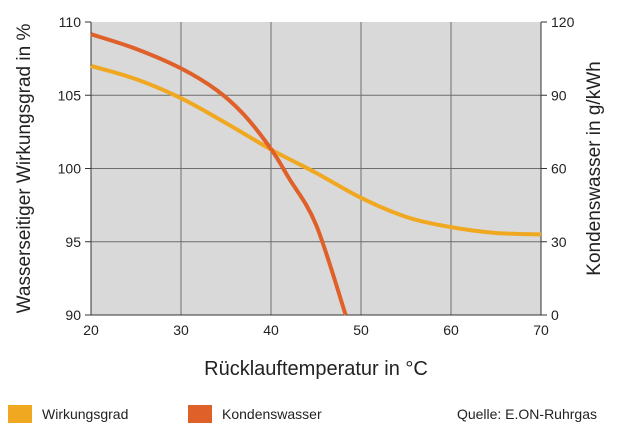  What do you see at coordinates (20, 414) in the screenshot?
I see `legend-swatch-wirkungsgrad` at bounding box center [20, 414].